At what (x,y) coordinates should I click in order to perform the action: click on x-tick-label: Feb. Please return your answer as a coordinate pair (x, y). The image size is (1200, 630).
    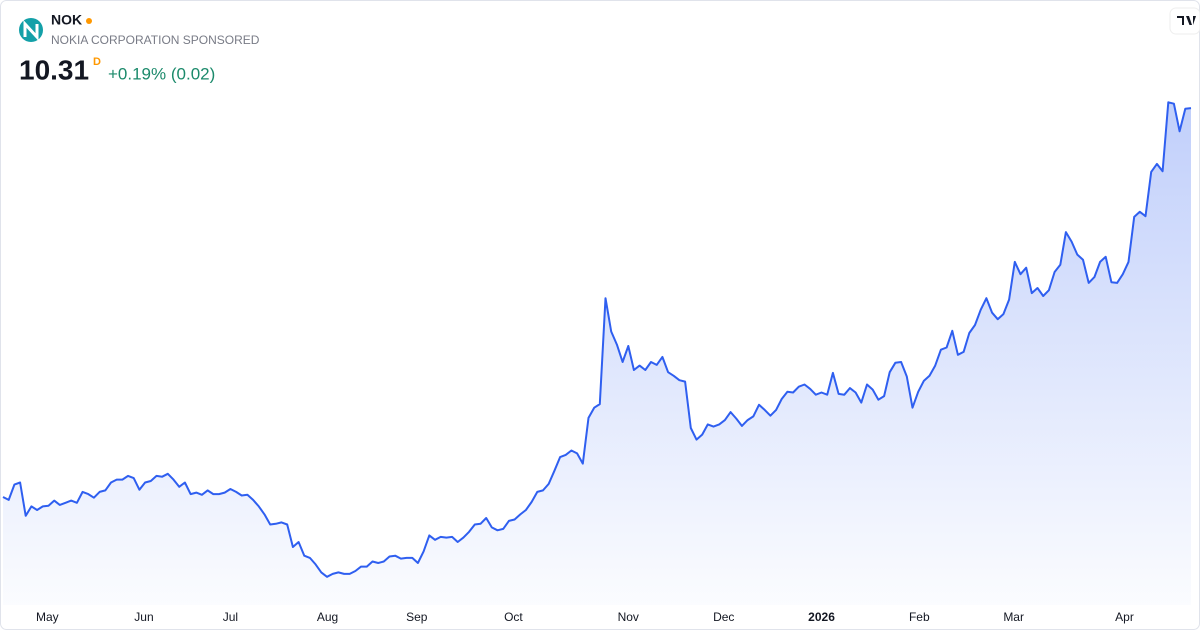
    Looking at the image, I should click on (919, 617).